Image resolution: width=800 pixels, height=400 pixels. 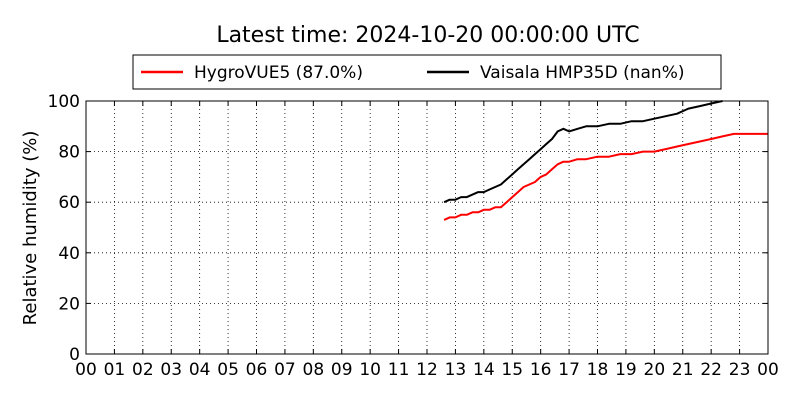 What do you see at coordinates (257, 370) in the screenshot?
I see `x-tick-label: 06` at bounding box center [257, 370].